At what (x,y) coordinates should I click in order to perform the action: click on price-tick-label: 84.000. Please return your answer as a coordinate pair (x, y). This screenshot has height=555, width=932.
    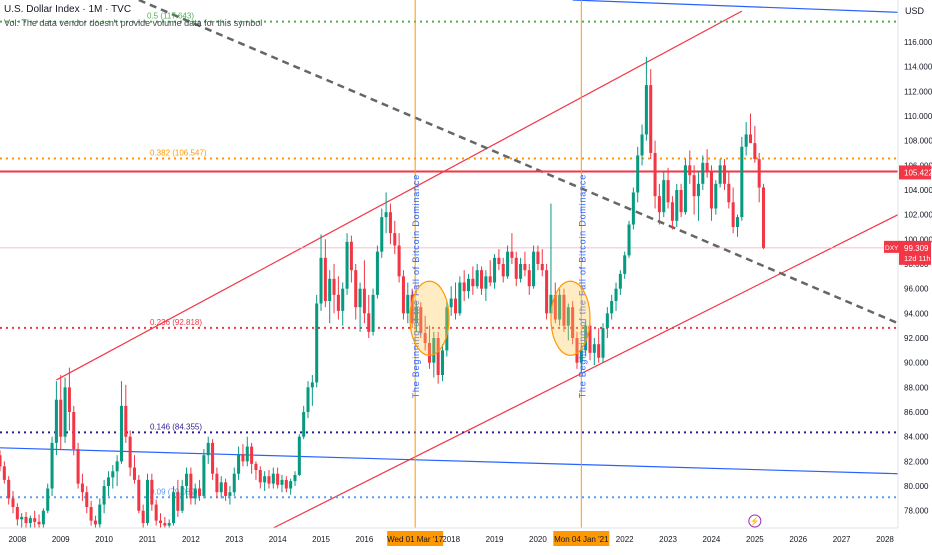
    Looking at the image, I should click on (916, 437).